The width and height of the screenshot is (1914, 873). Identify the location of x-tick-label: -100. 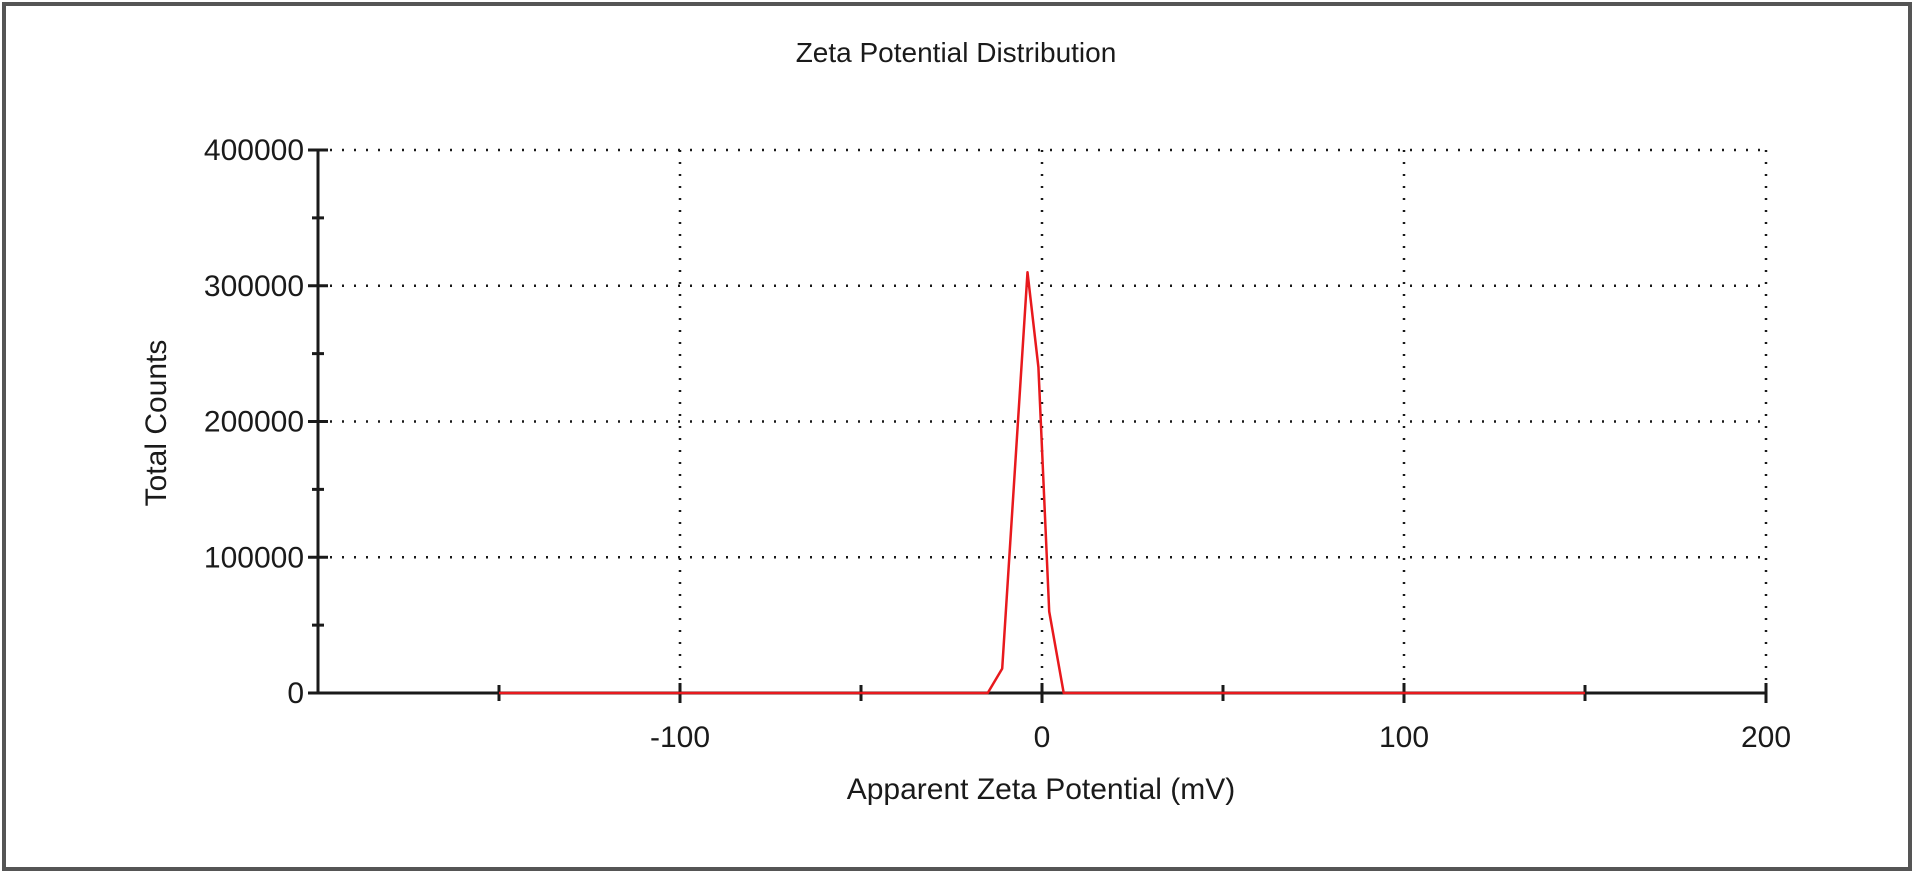
(680, 737).